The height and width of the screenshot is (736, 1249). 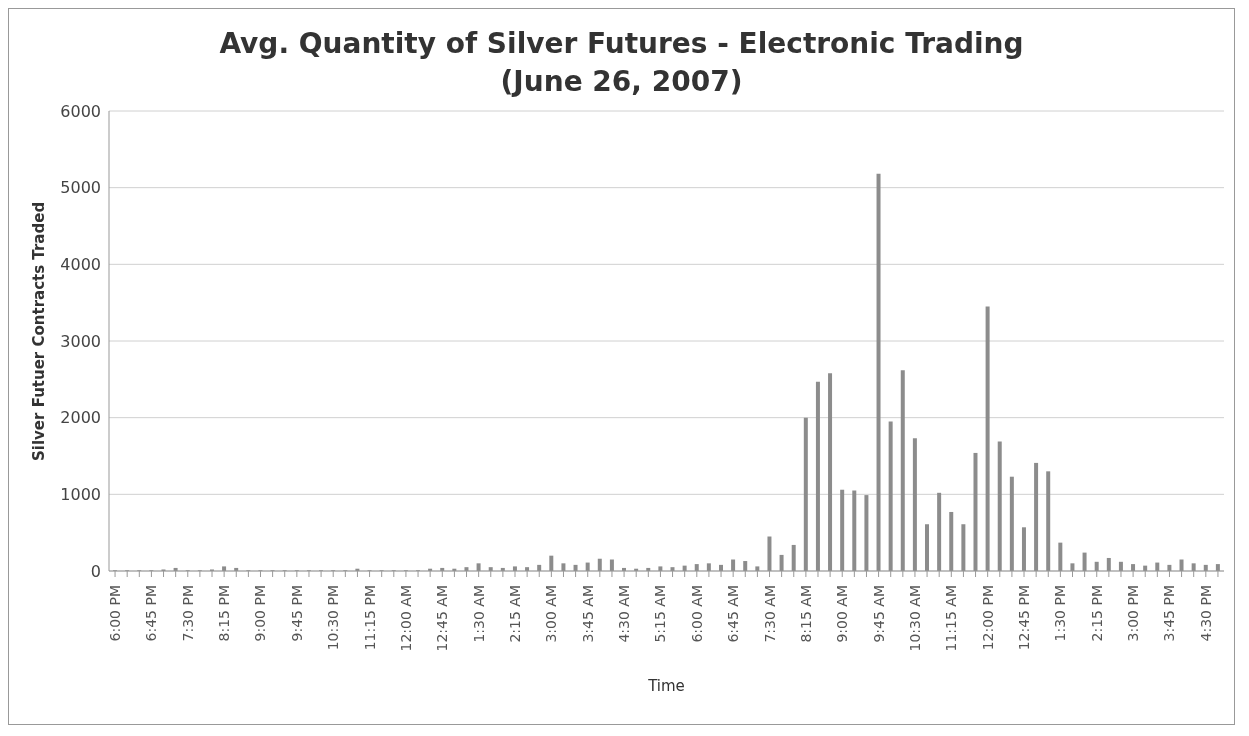 I want to click on x-tick-label: 4:30 PM, so click(x=1205, y=613).